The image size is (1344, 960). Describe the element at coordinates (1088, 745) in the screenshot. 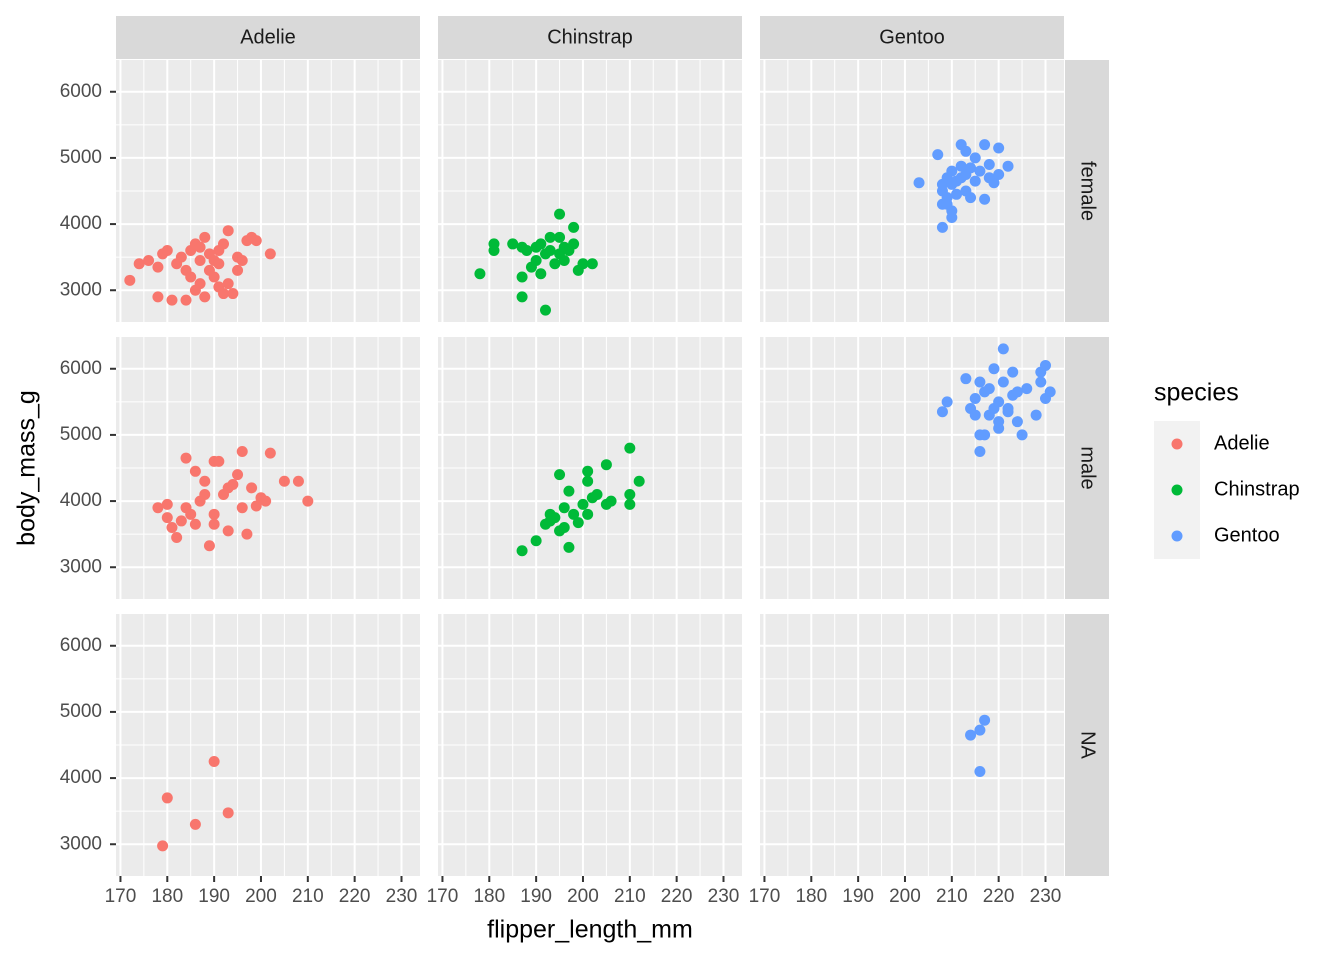

I see `row-strip-label: NA` at that location.